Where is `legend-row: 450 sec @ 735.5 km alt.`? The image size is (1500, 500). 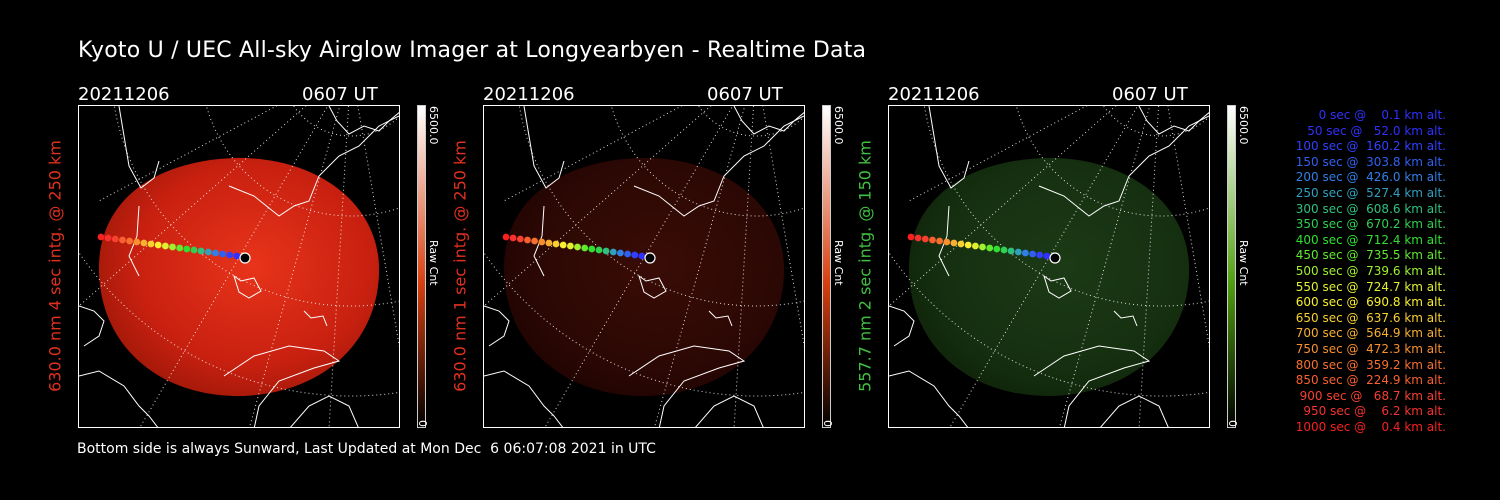 legend-row: 450 sec @ 735.5 km alt. is located at coordinates (1368, 255).